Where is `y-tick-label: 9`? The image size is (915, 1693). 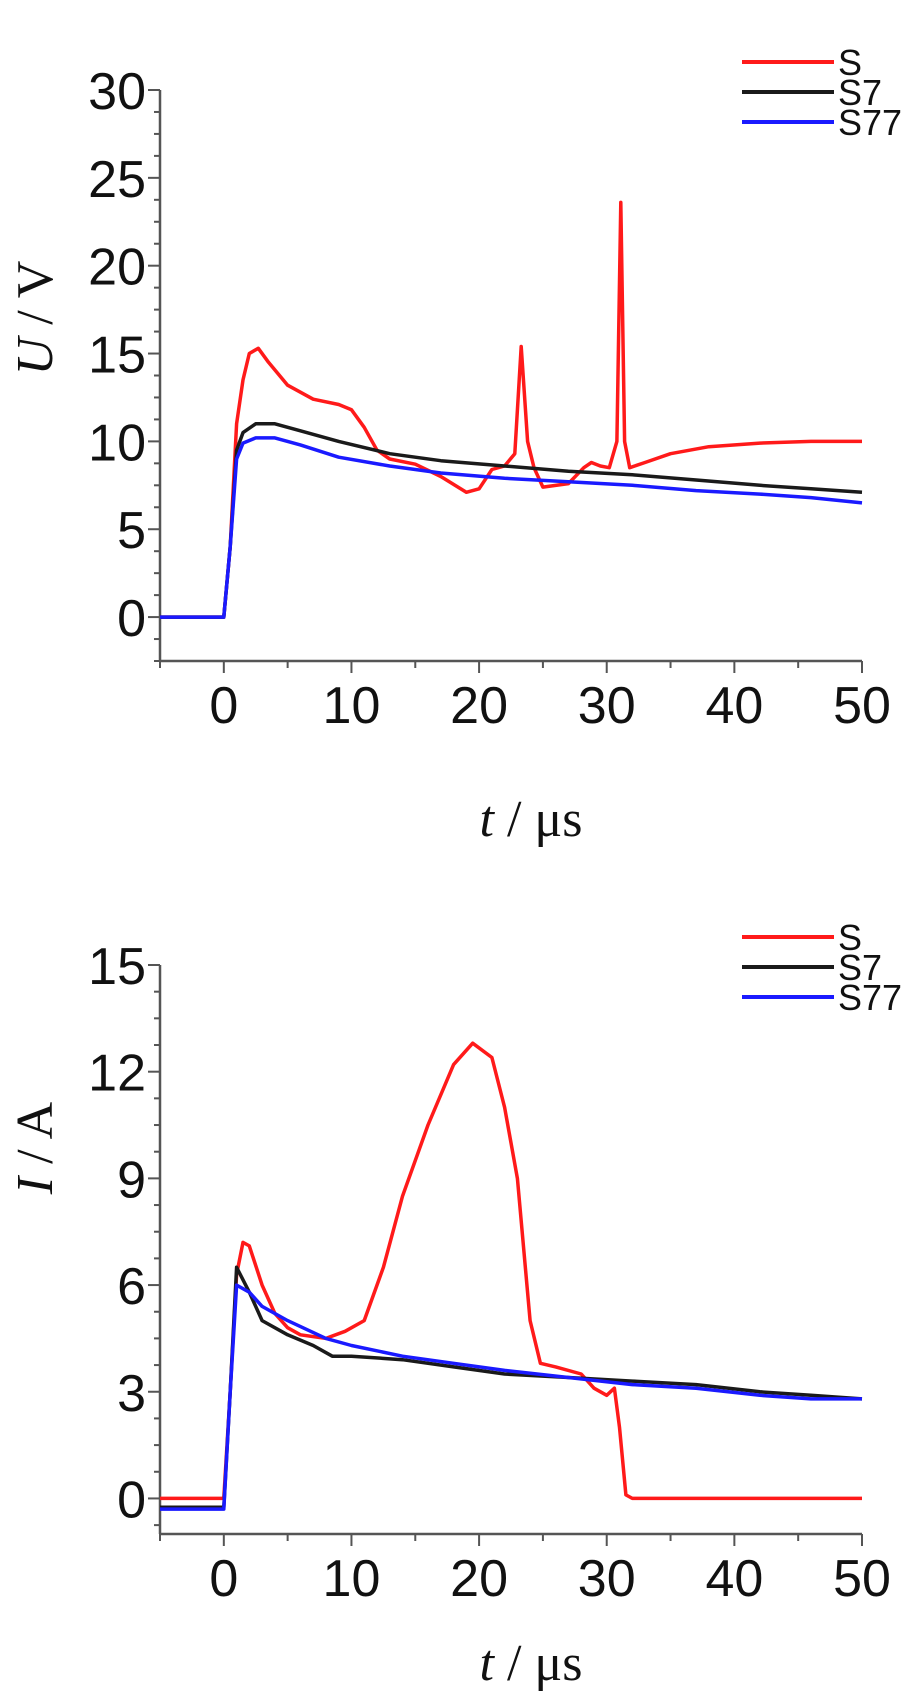
y-tick-label: 9 is located at coordinates (131, 1180).